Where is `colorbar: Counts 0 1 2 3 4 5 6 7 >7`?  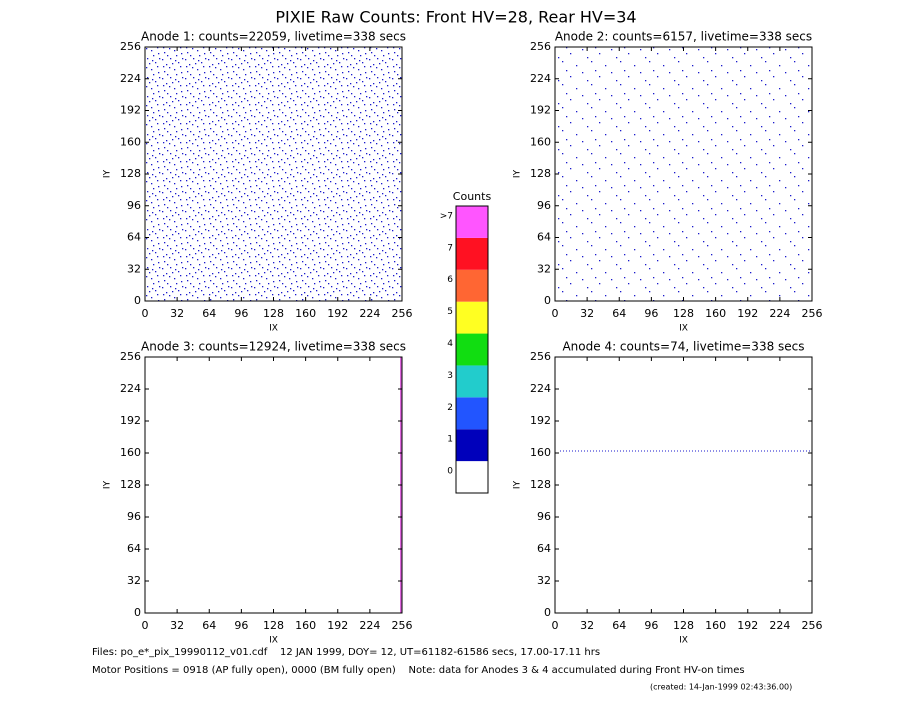
colorbar: Counts 0 1 2 3 4 5 6 7 >7 is located at coordinates (466, 342).